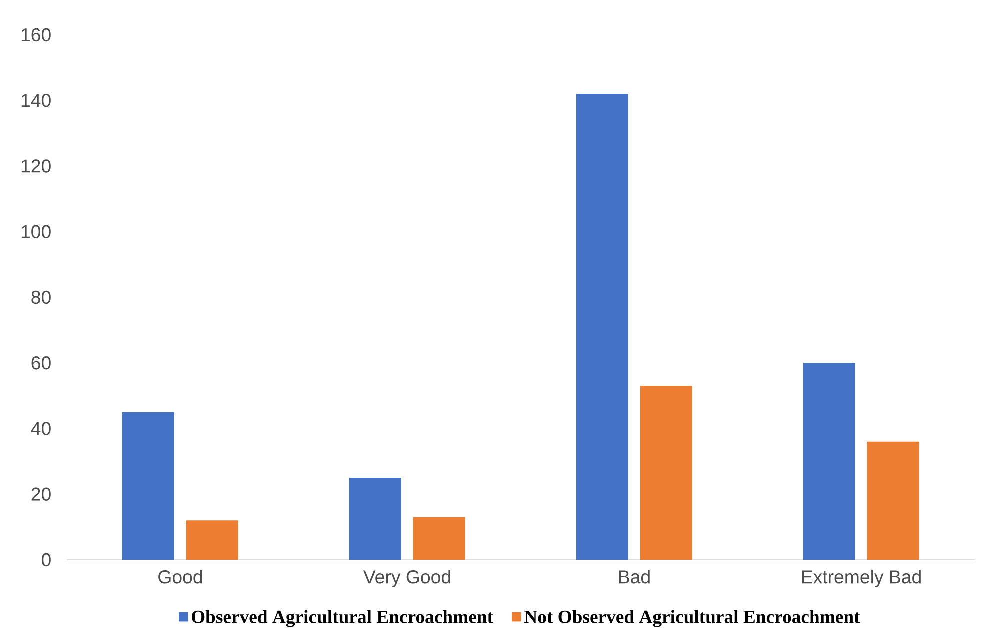 The image size is (986, 644). What do you see at coordinates (41, 363) in the screenshot?
I see `y-tick-label: 60` at bounding box center [41, 363].